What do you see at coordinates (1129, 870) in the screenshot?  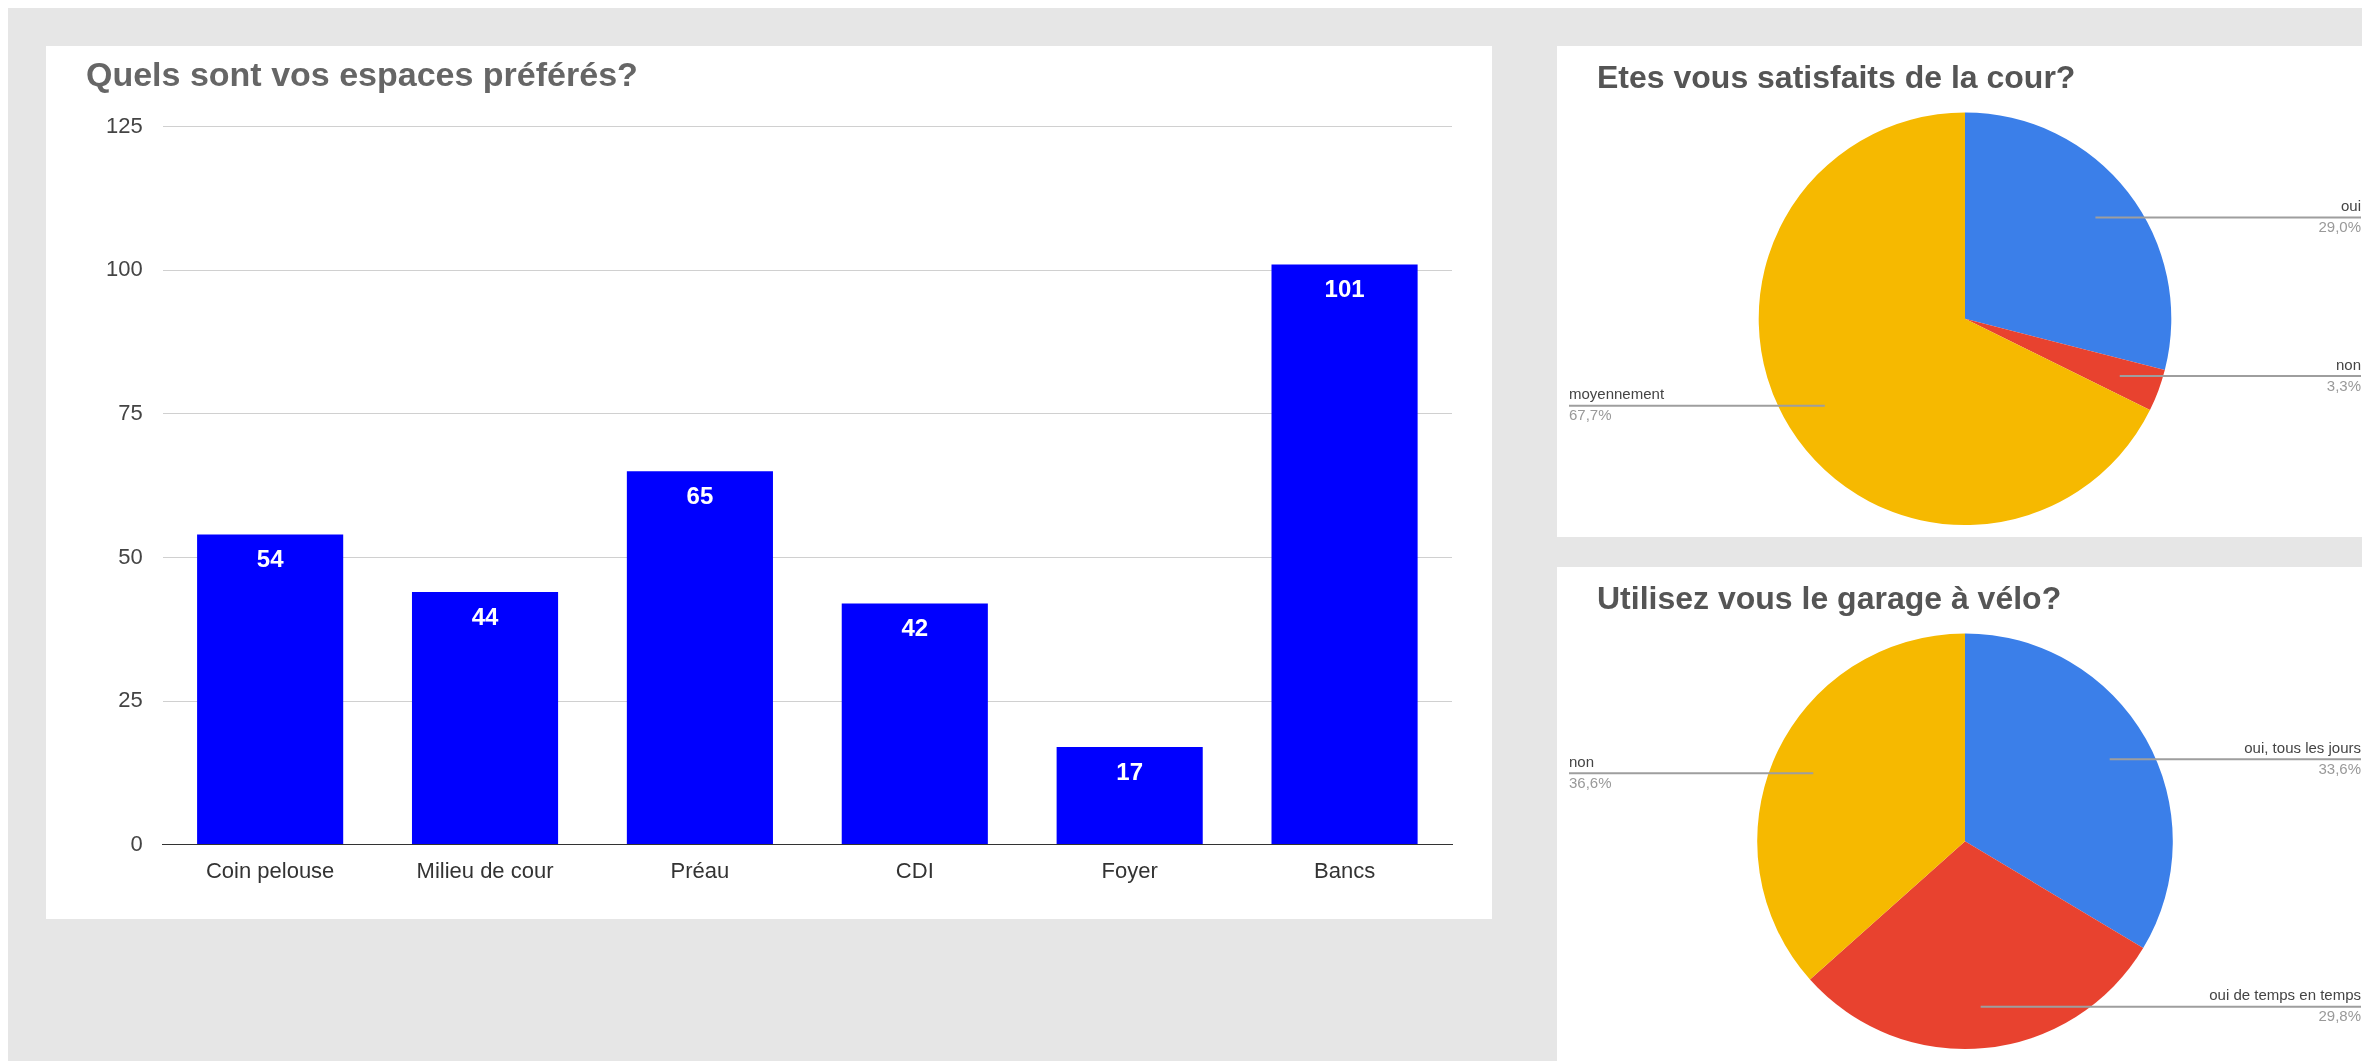 I see `x-tick-label: Foyer` at bounding box center [1129, 870].